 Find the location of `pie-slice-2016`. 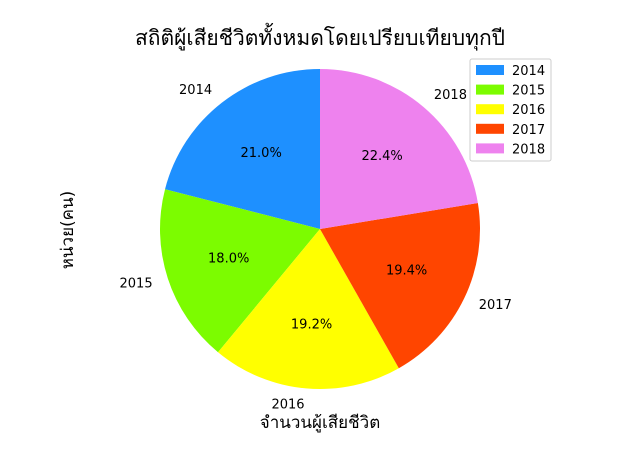

pie-slice-2016 is located at coordinates (308, 309).